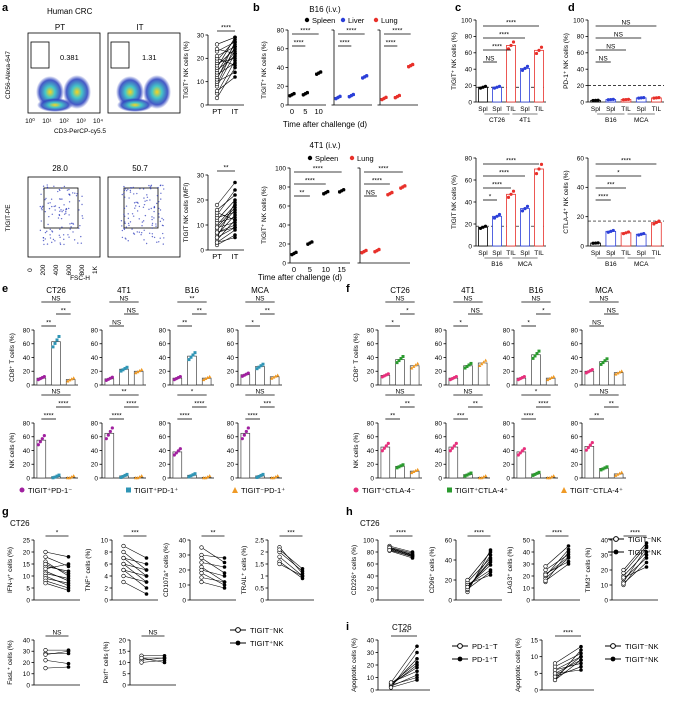 The image size is (685, 709). Describe the element at coordinates (641, 264) in the screenshot. I see `group-label: MCA` at that location.